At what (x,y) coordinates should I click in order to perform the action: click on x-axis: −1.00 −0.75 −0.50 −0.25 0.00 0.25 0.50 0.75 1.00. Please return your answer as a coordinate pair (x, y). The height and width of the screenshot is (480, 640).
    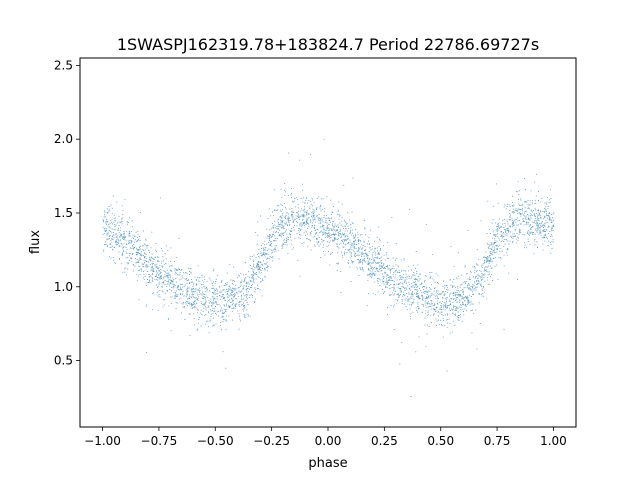
    Looking at the image, I should click on (325, 437).